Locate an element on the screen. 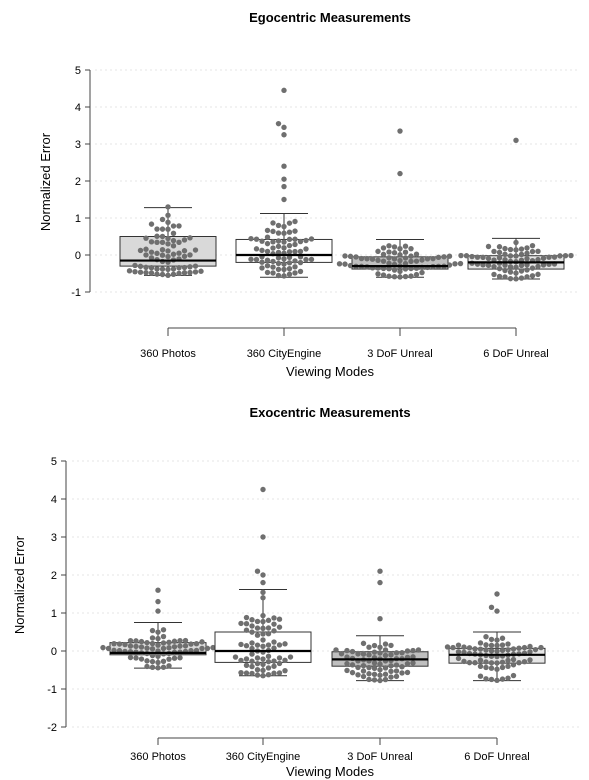  x-axis-label: Viewing Modes is located at coordinates (330, 771).